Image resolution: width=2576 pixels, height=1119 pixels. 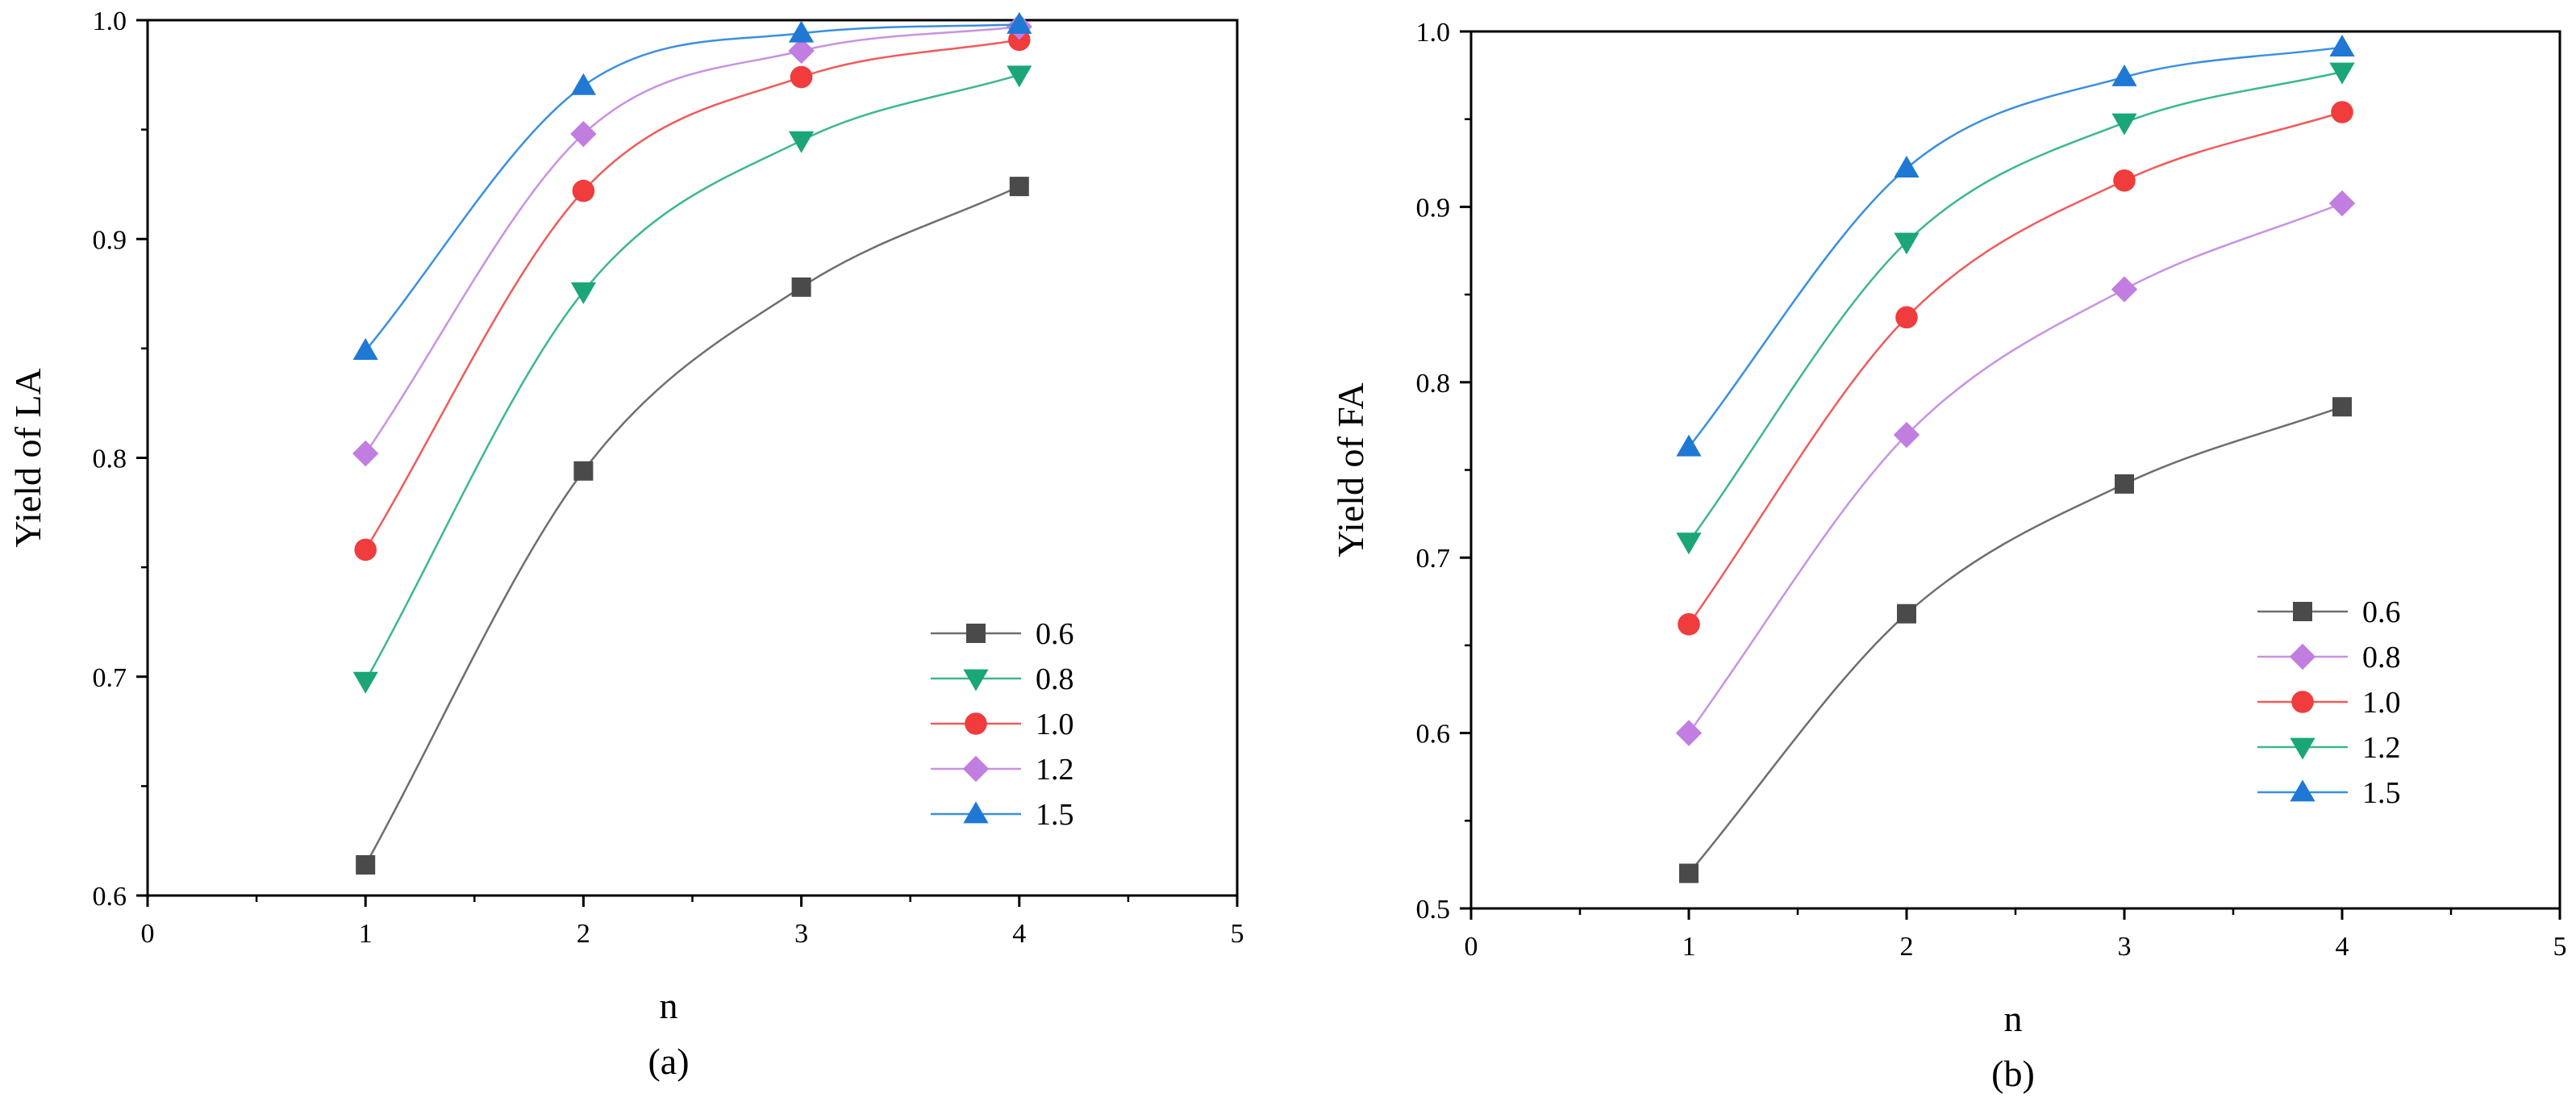 What do you see at coordinates (27, 457) in the screenshot?
I see `y-axis-label: Yield of LA` at bounding box center [27, 457].